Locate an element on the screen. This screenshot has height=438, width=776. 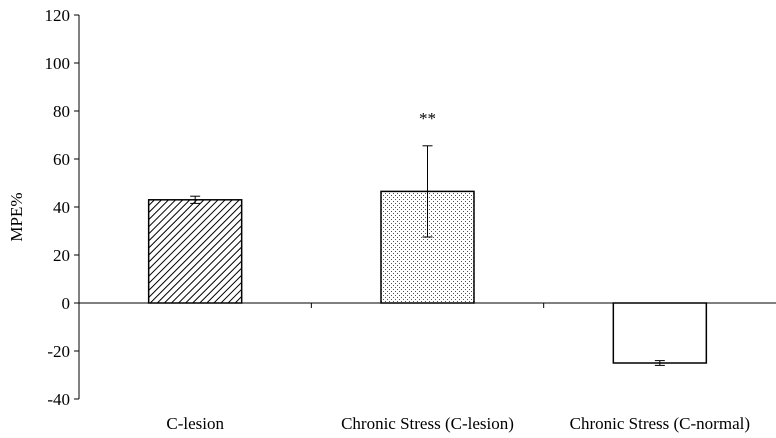
y-tick-label: 60 is located at coordinates (61, 159).